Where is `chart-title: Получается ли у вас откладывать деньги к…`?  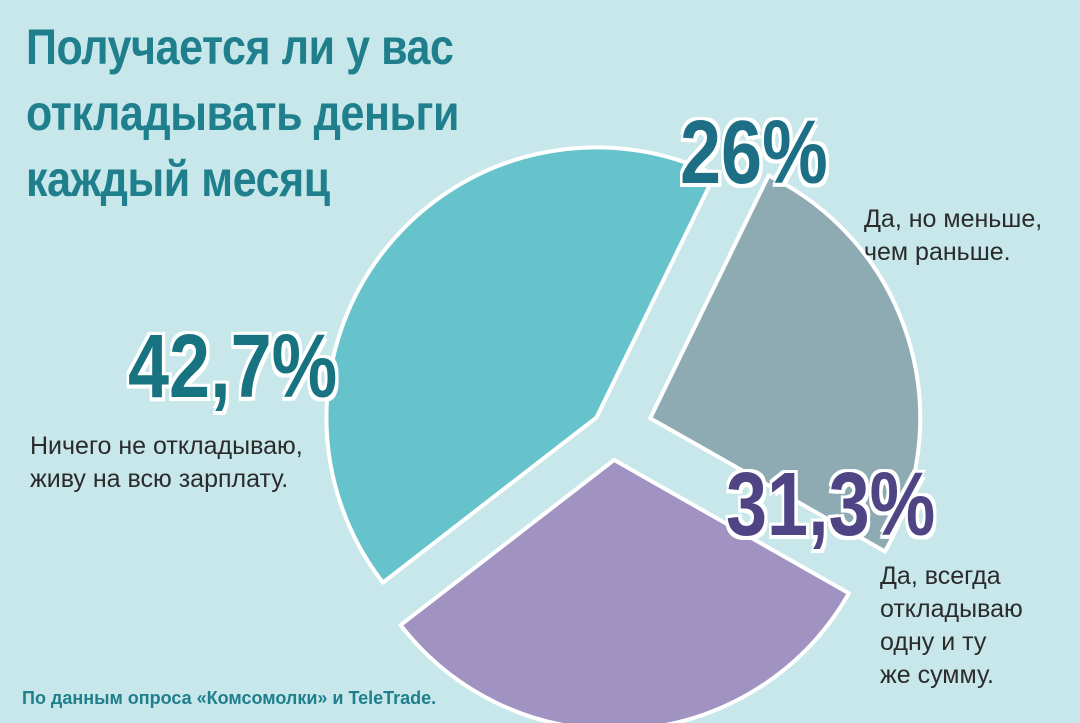
chart-title: Получается ли у вас откладывать деньги к… is located at coordinates (242, 113).